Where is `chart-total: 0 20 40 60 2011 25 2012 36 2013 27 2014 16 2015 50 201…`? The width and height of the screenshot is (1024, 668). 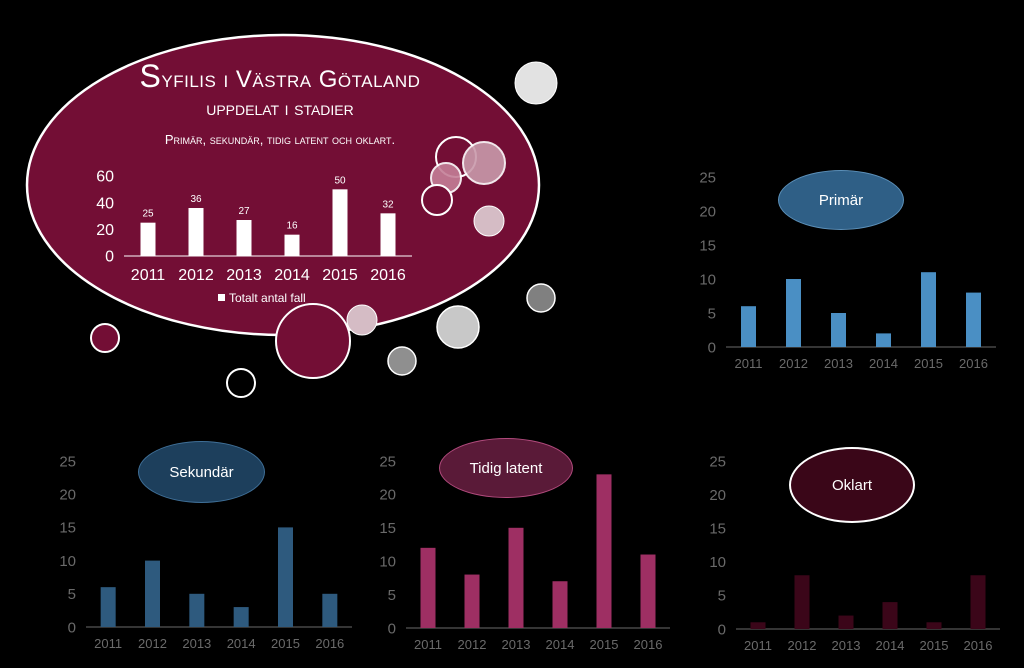 chart-total: 0 20 40 60 2011 25 2012 36 2013 27 2014 16 2015 50 201… is located at coordinates (254, 237).